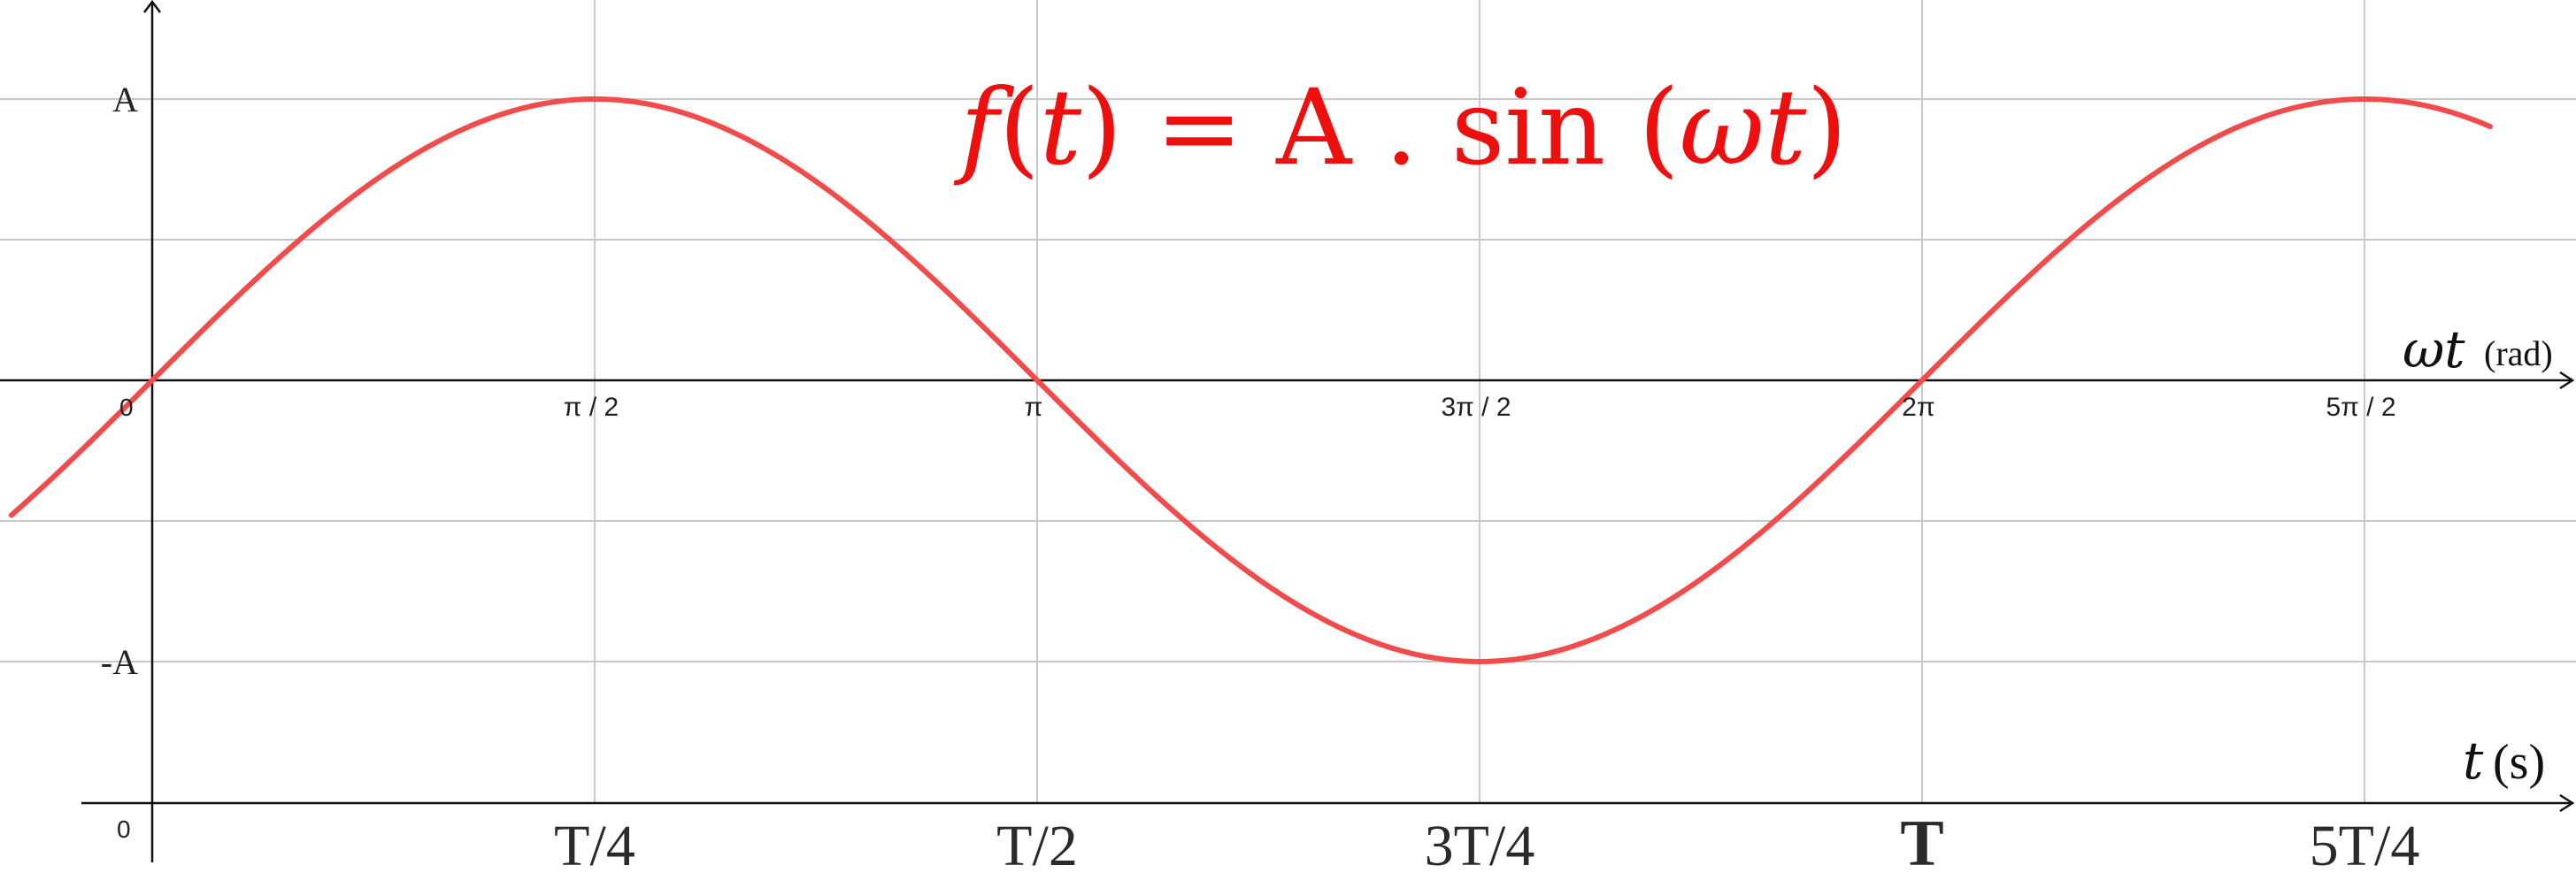 The height and width of the screenshot is (888, 2576). I want to click on rad-axis-arrow, so click(2567, 380).